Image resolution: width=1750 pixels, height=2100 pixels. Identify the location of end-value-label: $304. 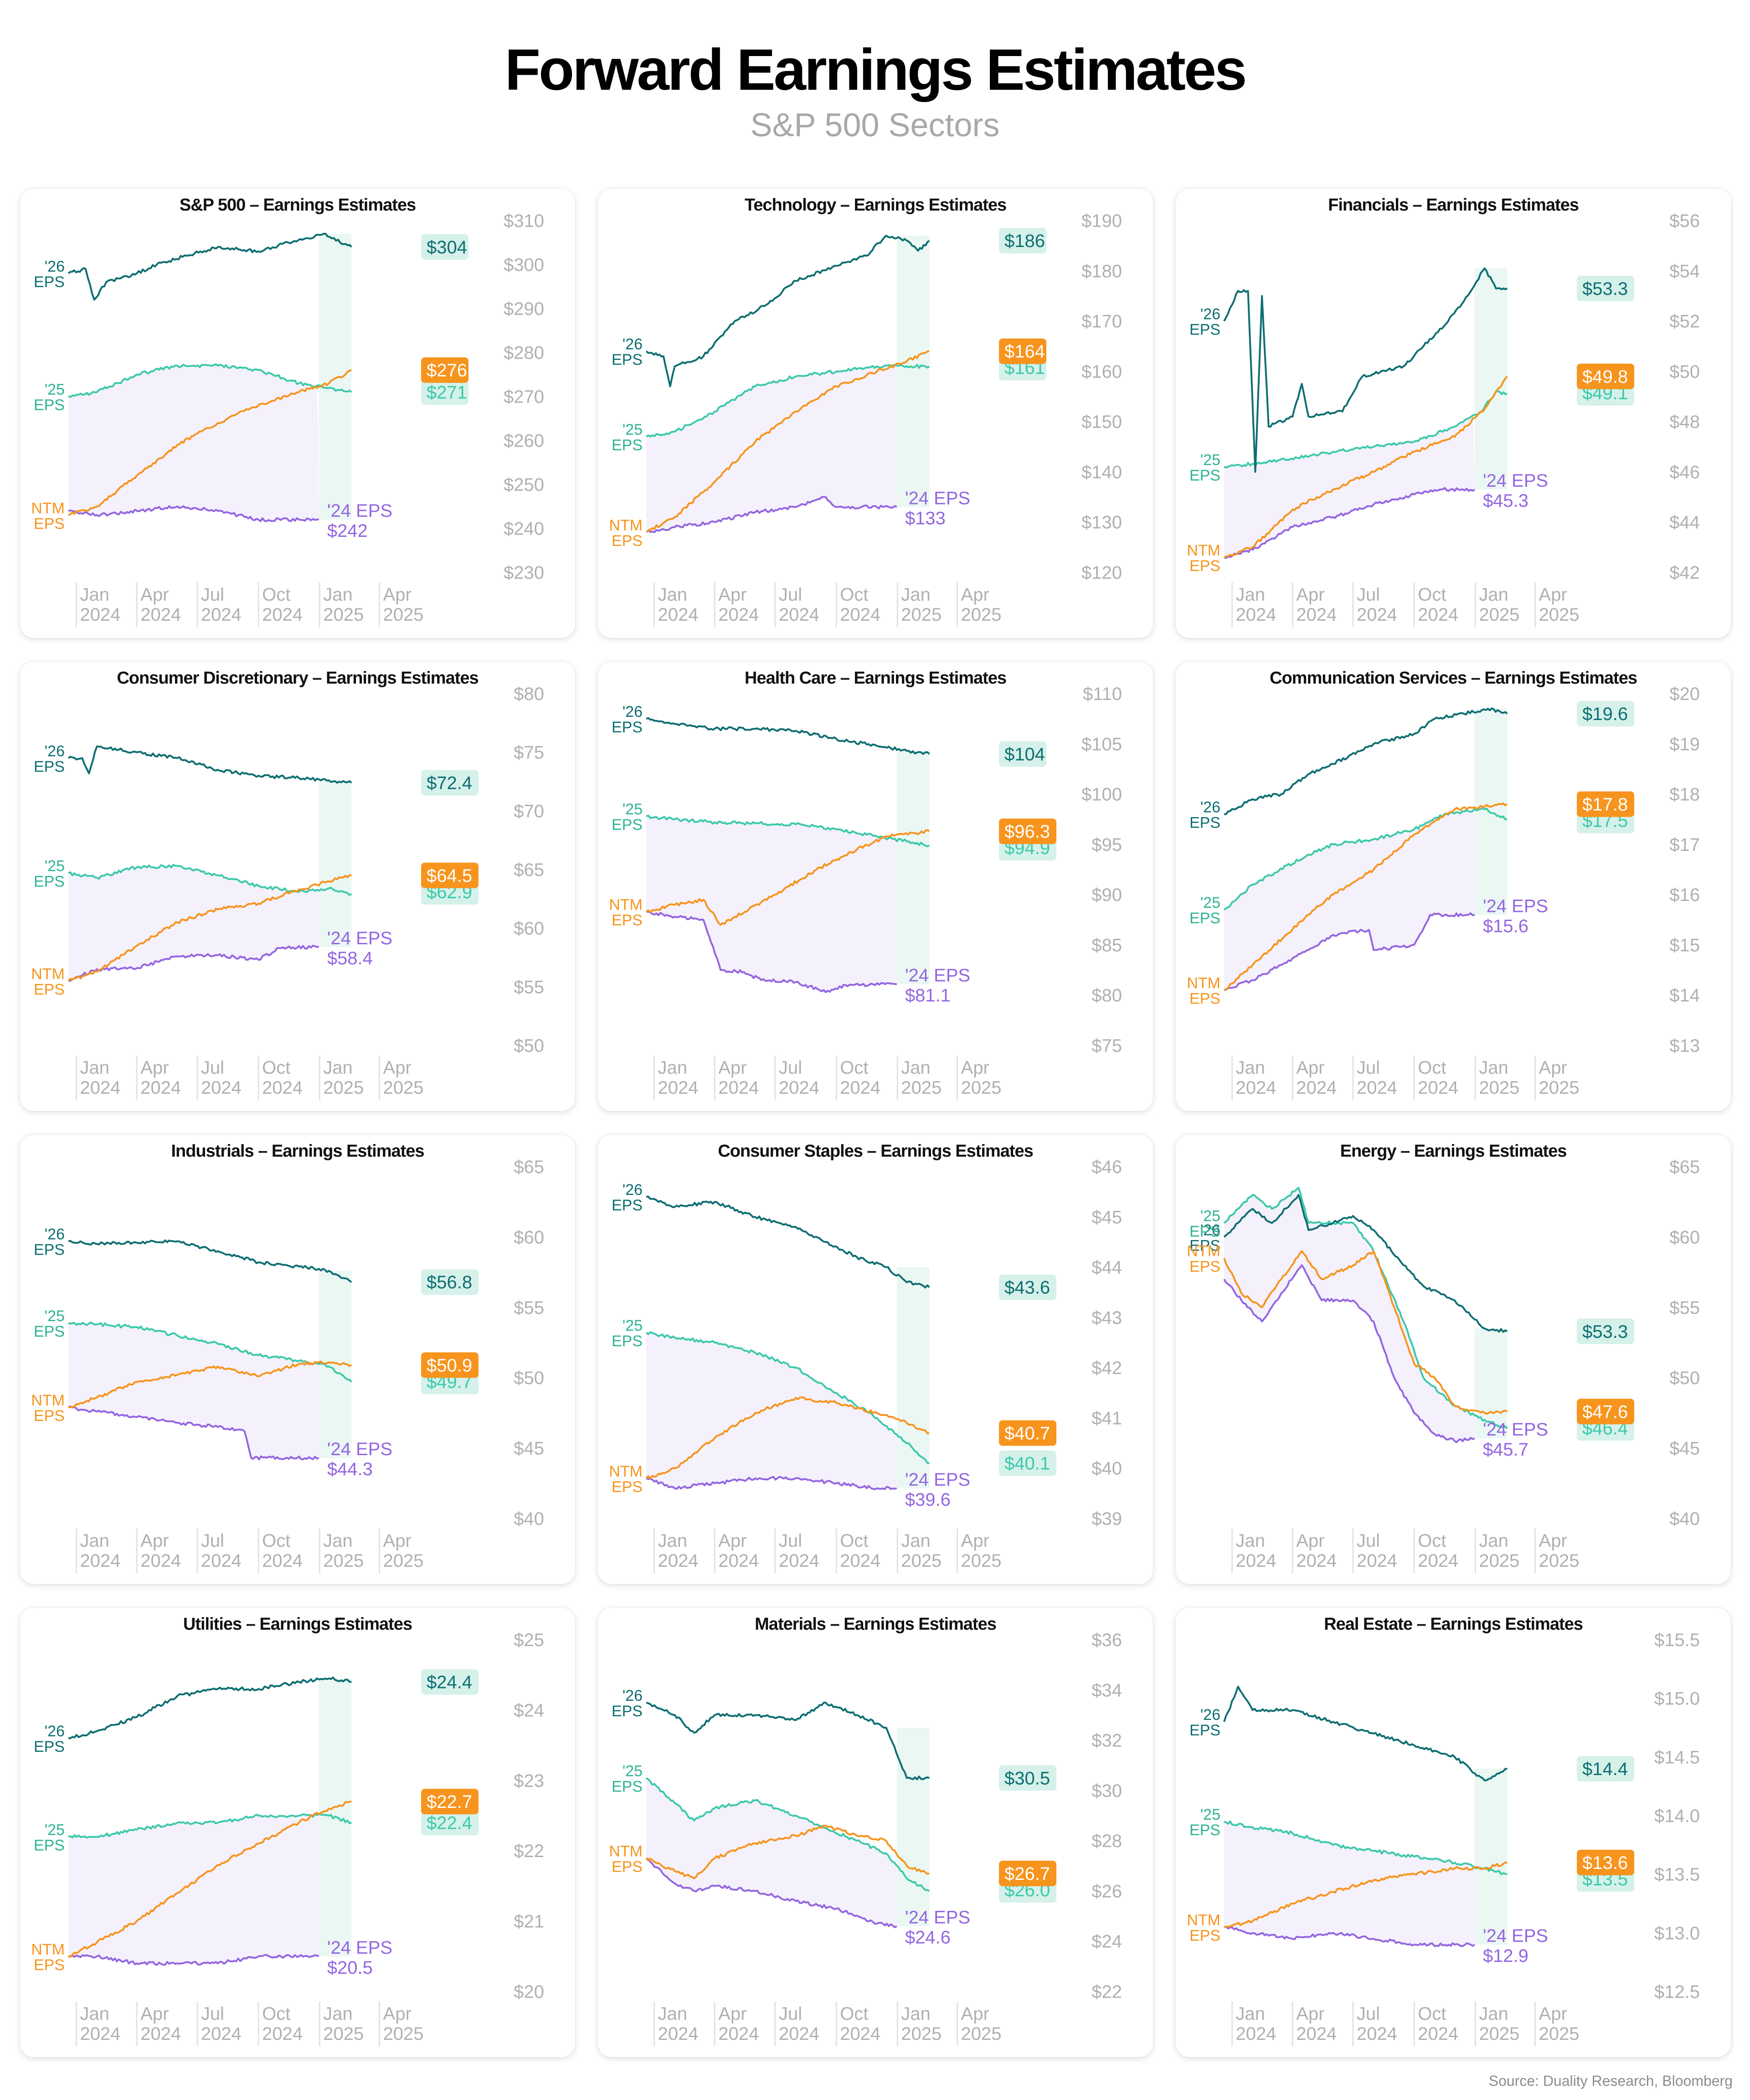
(447, 247).